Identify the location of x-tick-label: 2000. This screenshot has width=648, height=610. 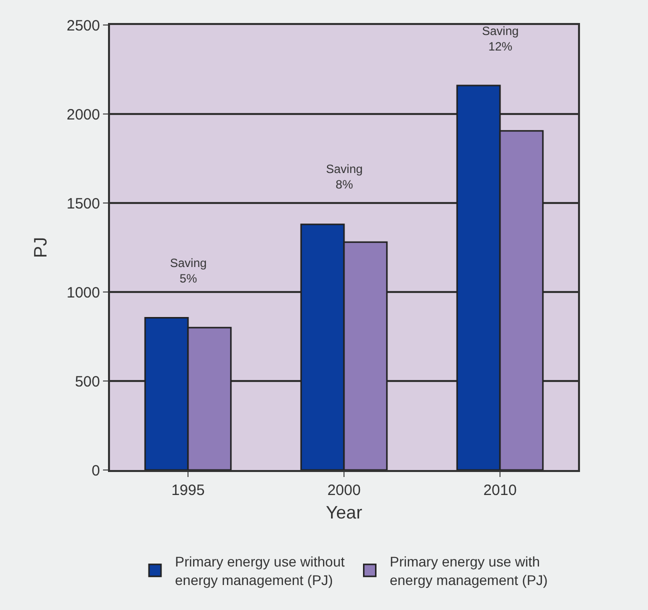
(344, 490).